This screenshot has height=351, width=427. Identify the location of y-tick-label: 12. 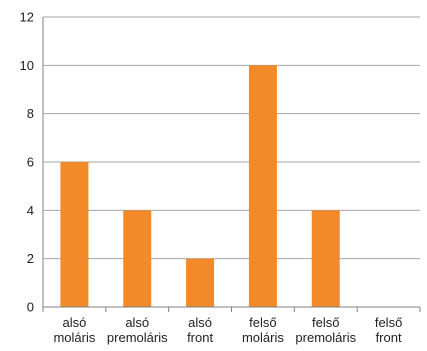
(27, 17).